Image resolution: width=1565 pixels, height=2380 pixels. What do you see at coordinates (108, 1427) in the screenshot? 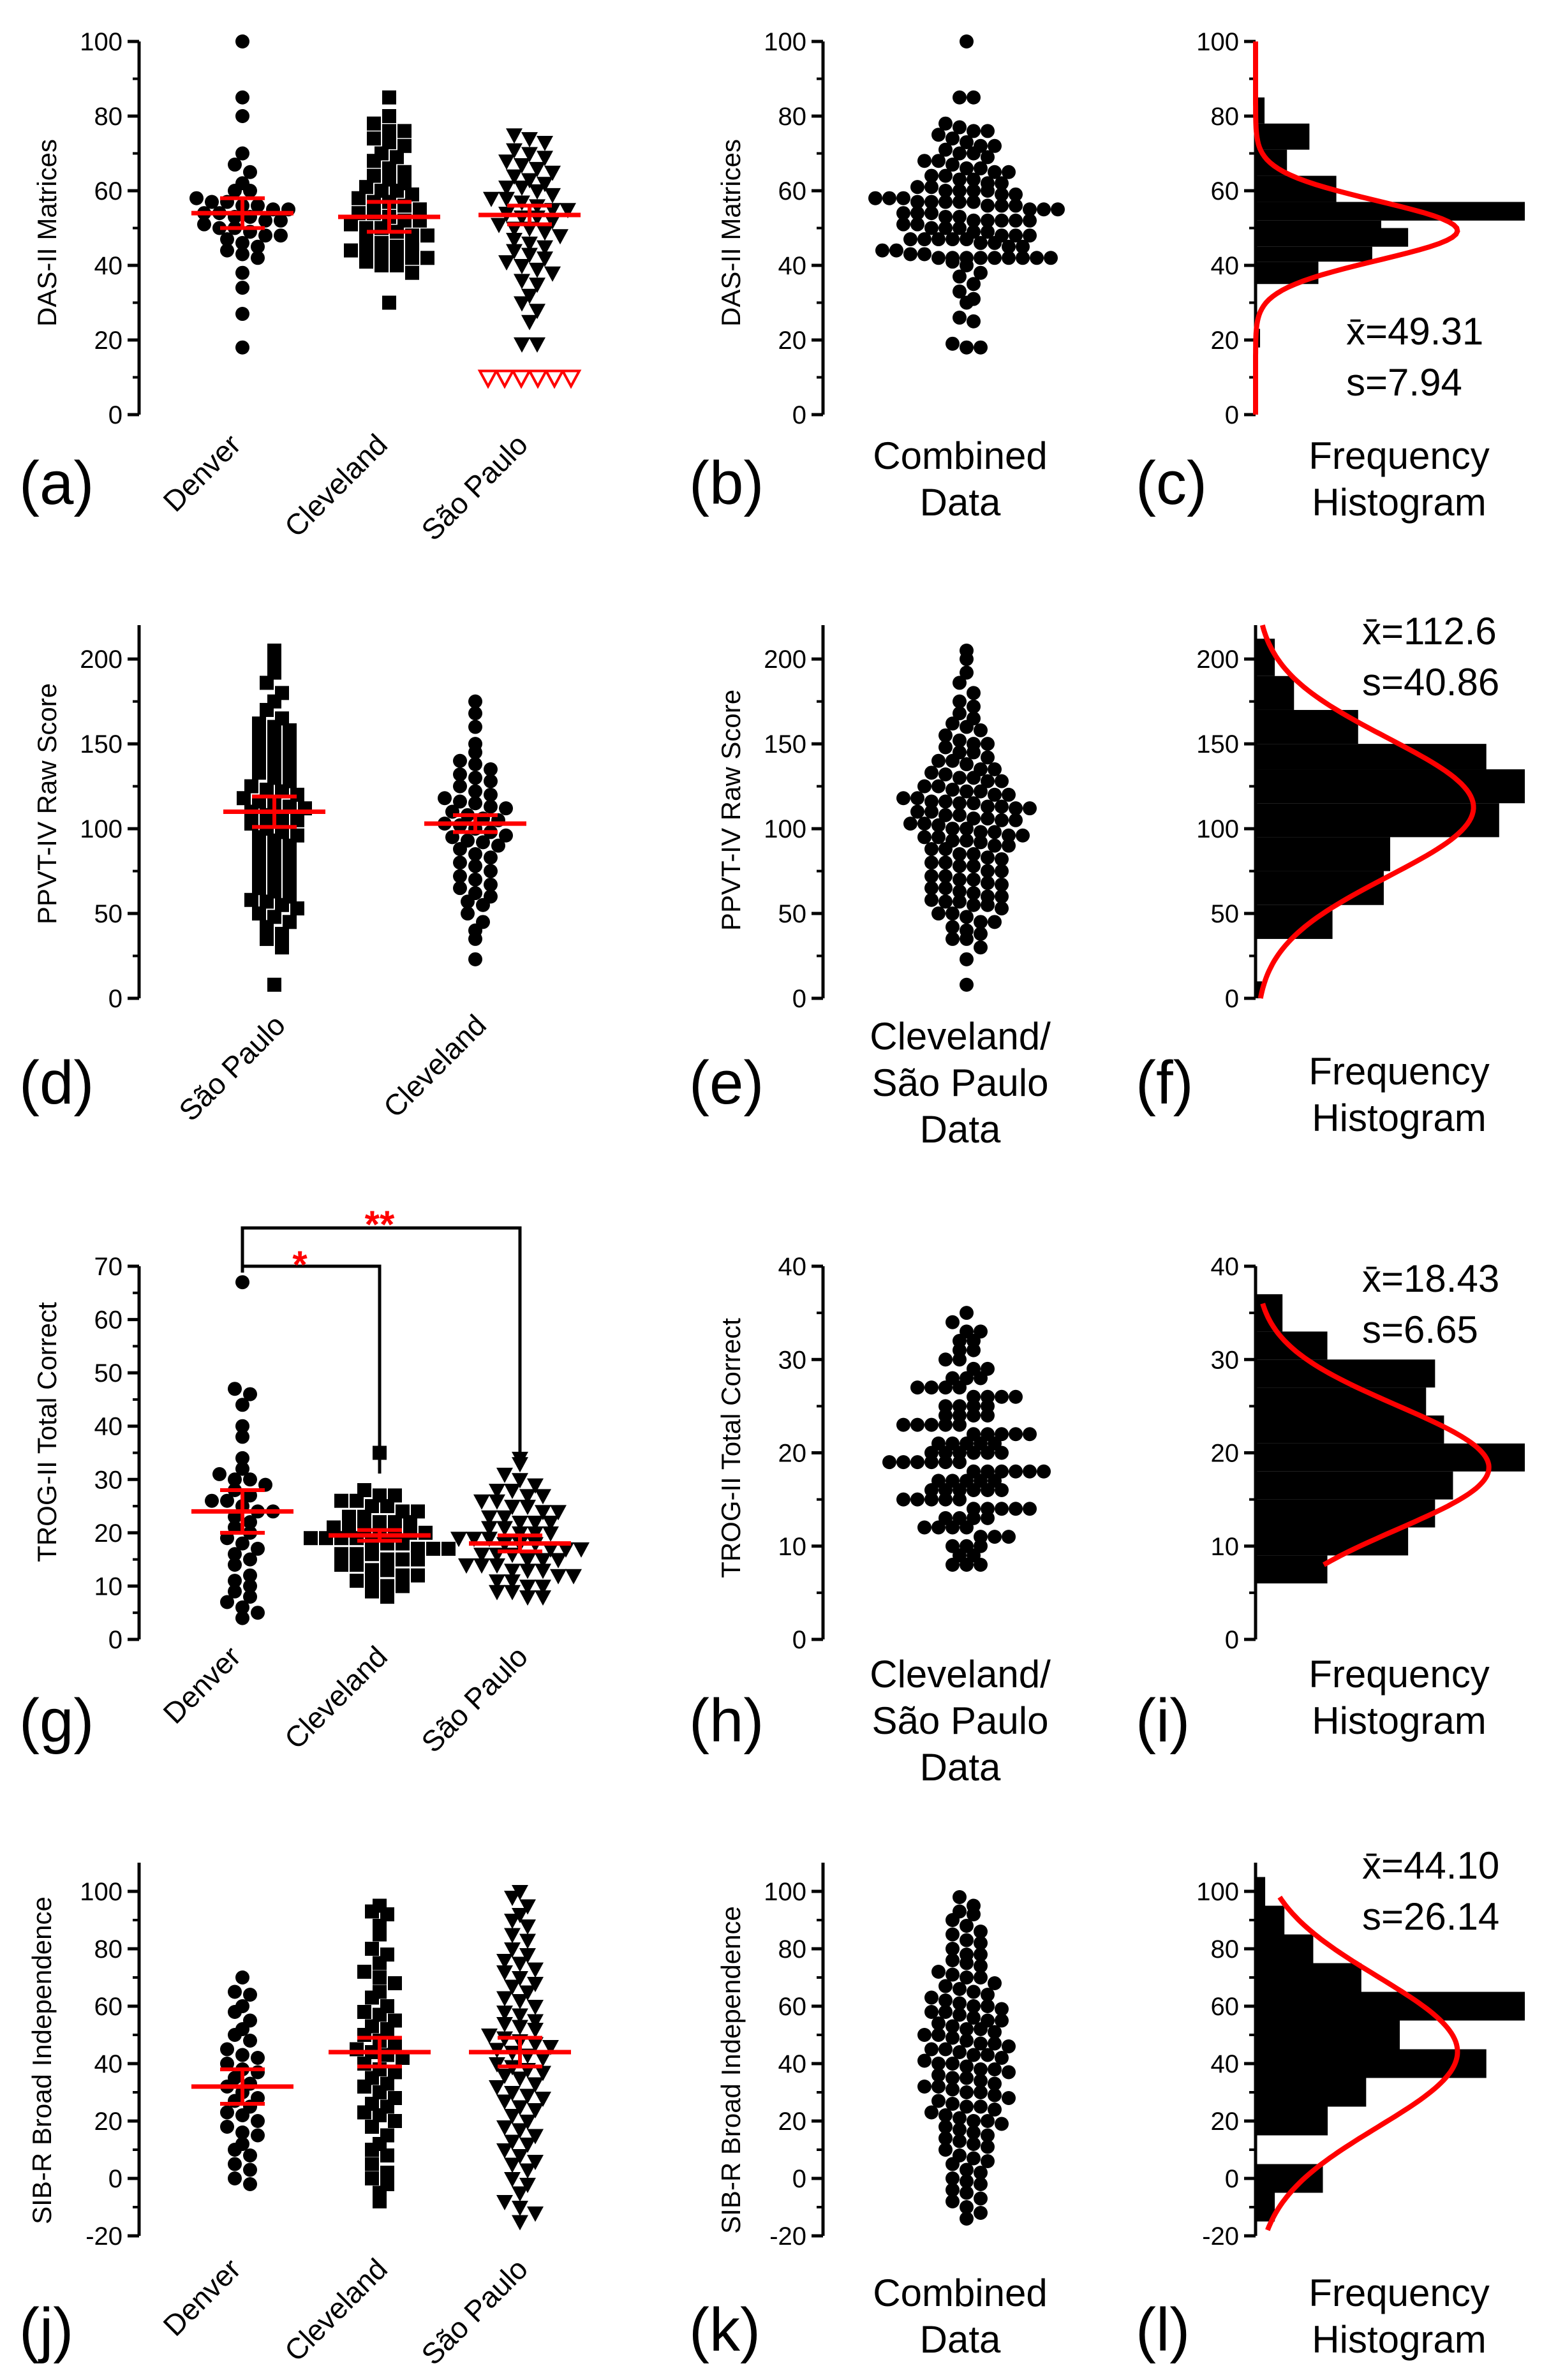
I see `y-tick-label-g: 40` at bounding box center [108, 1427].